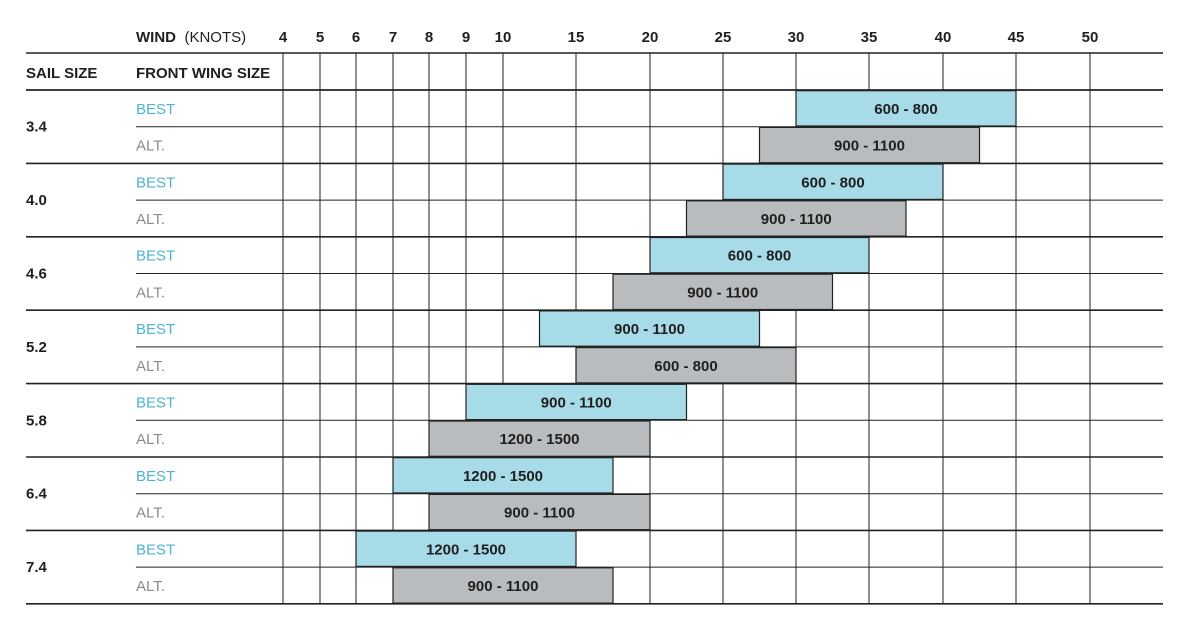 The width and height of the screenshot is (1180, 631). What do you see at coordinates (503, 37) in the screenshot?
I see `x-tick-label: 10` at bounding box center [503, 37].